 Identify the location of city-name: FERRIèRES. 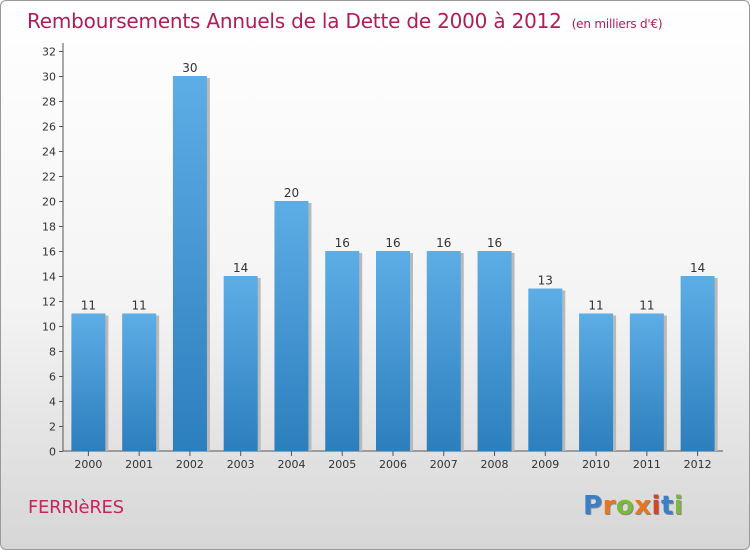
(76, 507).